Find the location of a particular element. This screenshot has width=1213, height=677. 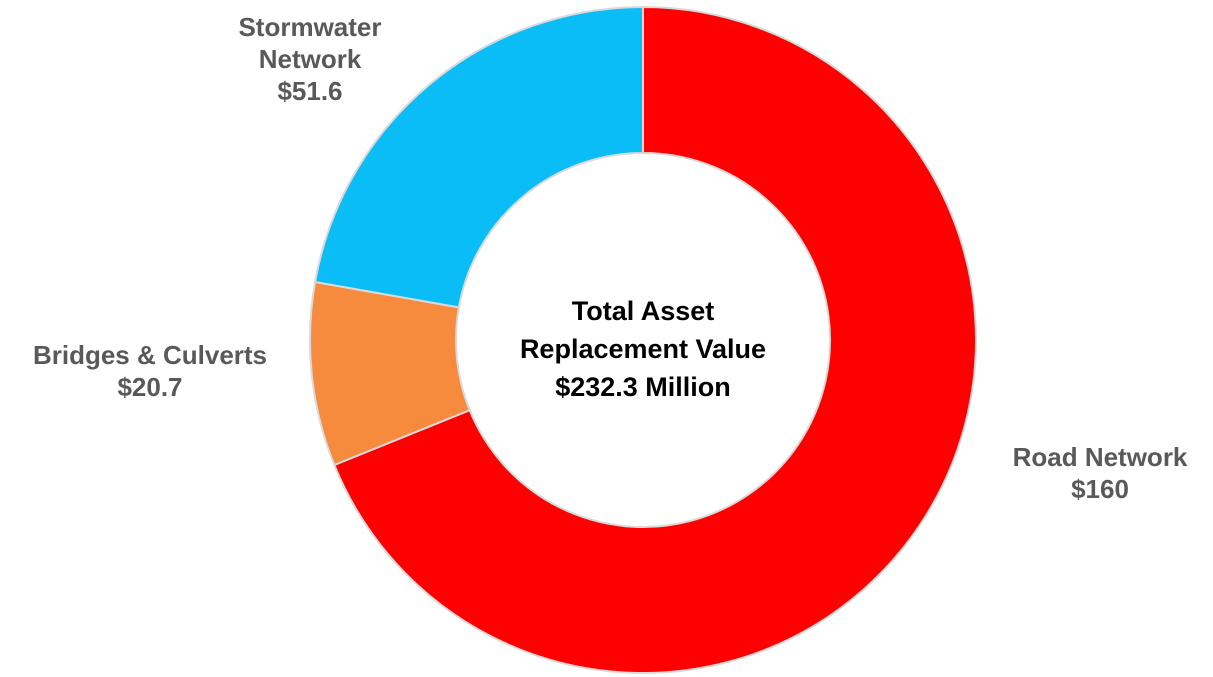

category-label: Bridges & Culverts is located at coordinates (150, 355).